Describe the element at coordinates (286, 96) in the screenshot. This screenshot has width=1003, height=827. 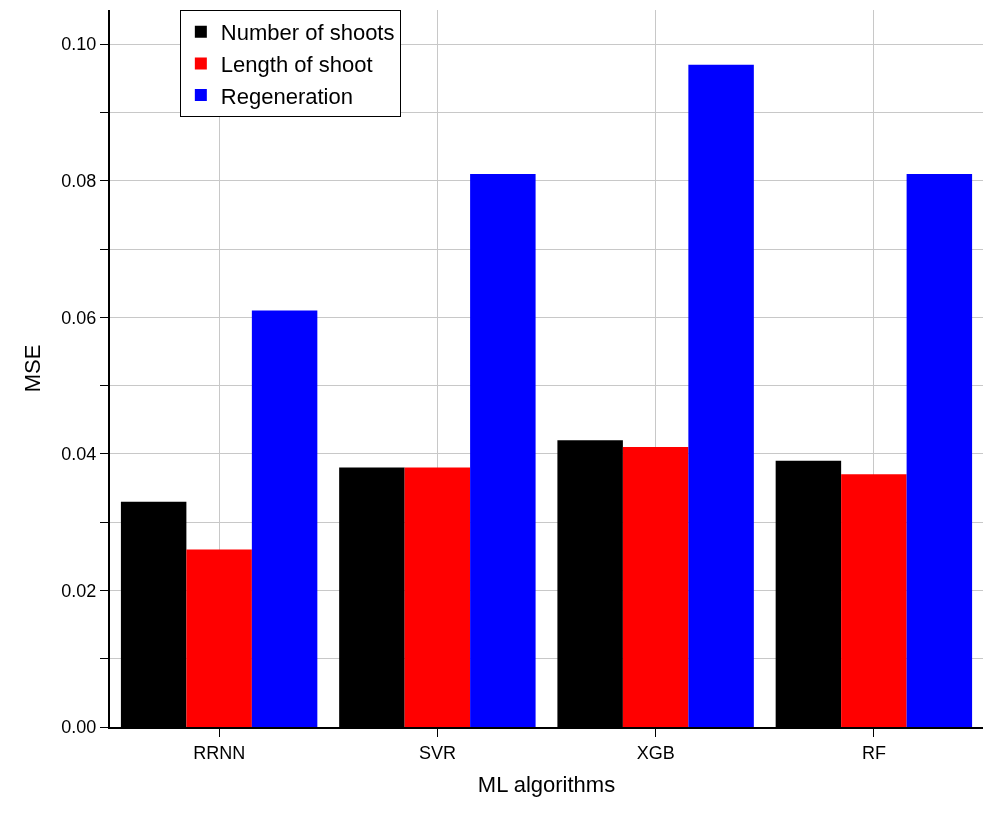
I see `legend-label: Regeneration` at that location.